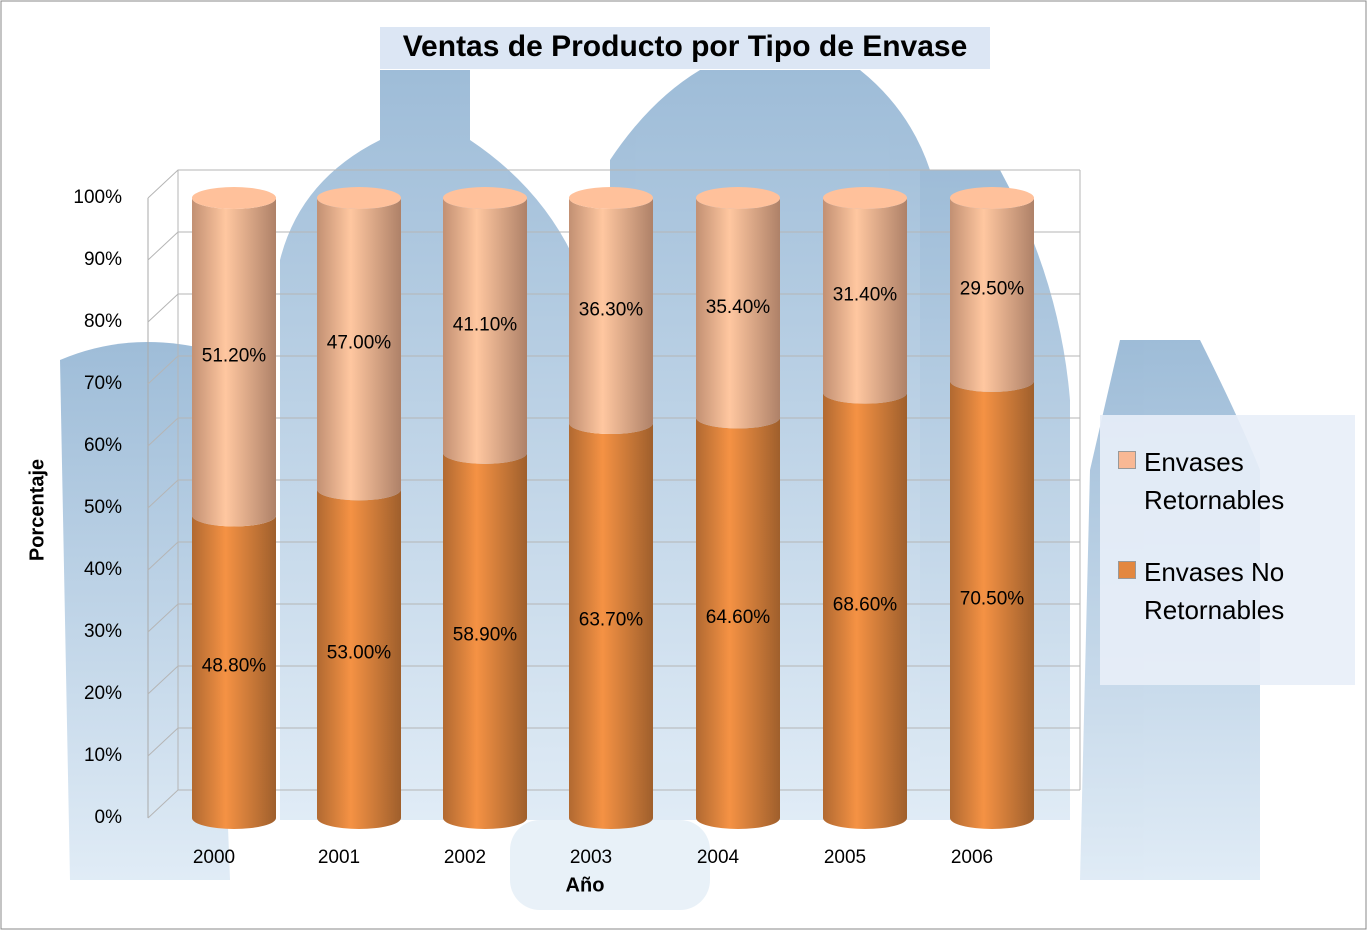  Describe the element at coordinates (103, 569) in the screenshot. I see `y-tick-label: 40%` at that location.